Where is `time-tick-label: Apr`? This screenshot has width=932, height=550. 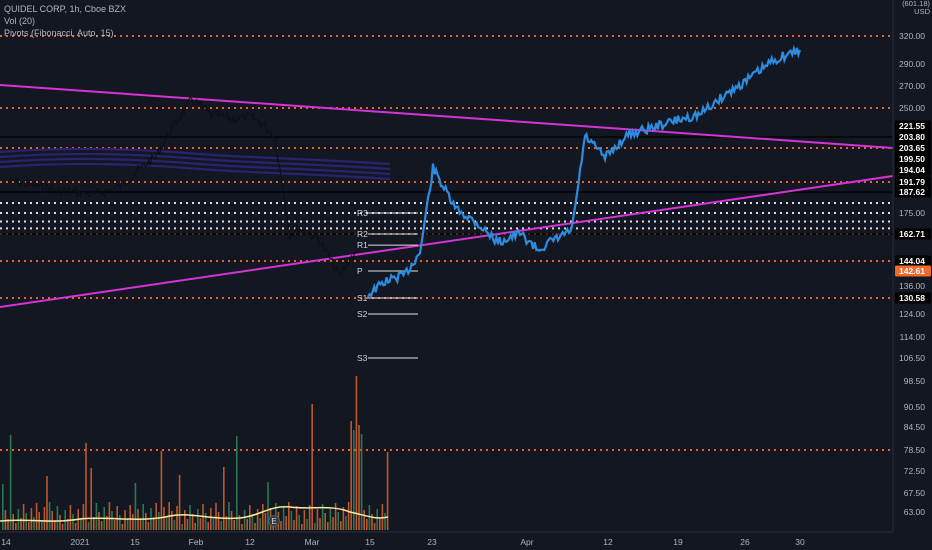 time-tick-label: Apr is located at coordinates (526, 542).